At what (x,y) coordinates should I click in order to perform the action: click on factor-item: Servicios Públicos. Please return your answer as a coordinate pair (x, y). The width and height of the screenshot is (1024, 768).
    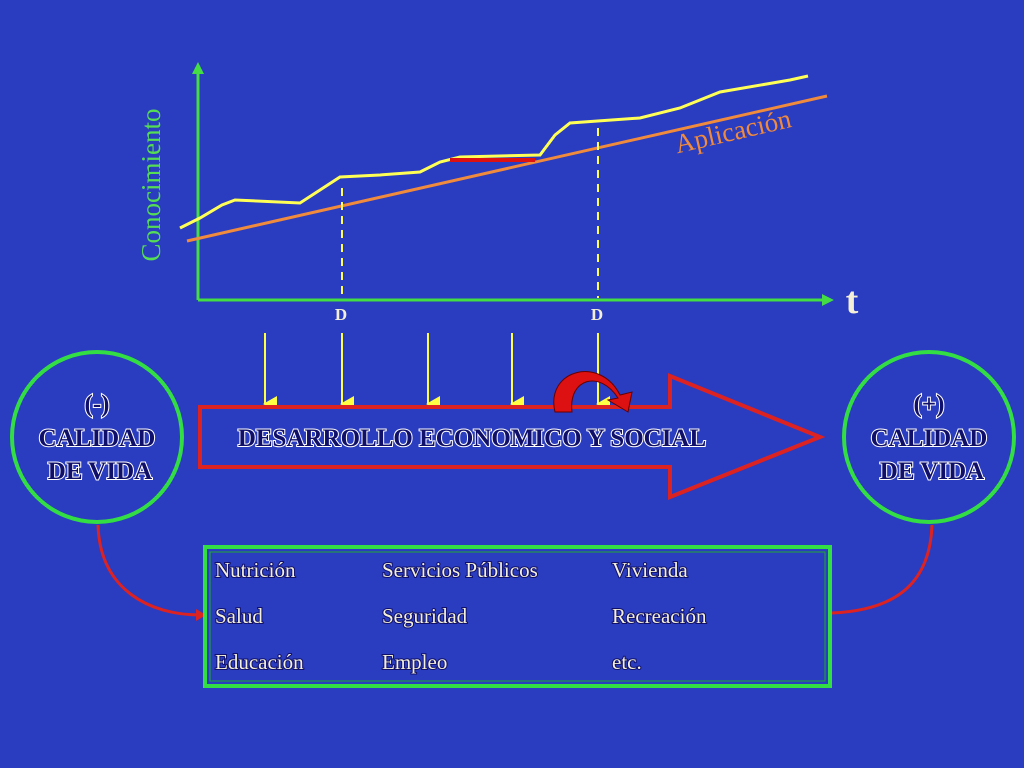
    Looking at the image, I should click on (460, 570).